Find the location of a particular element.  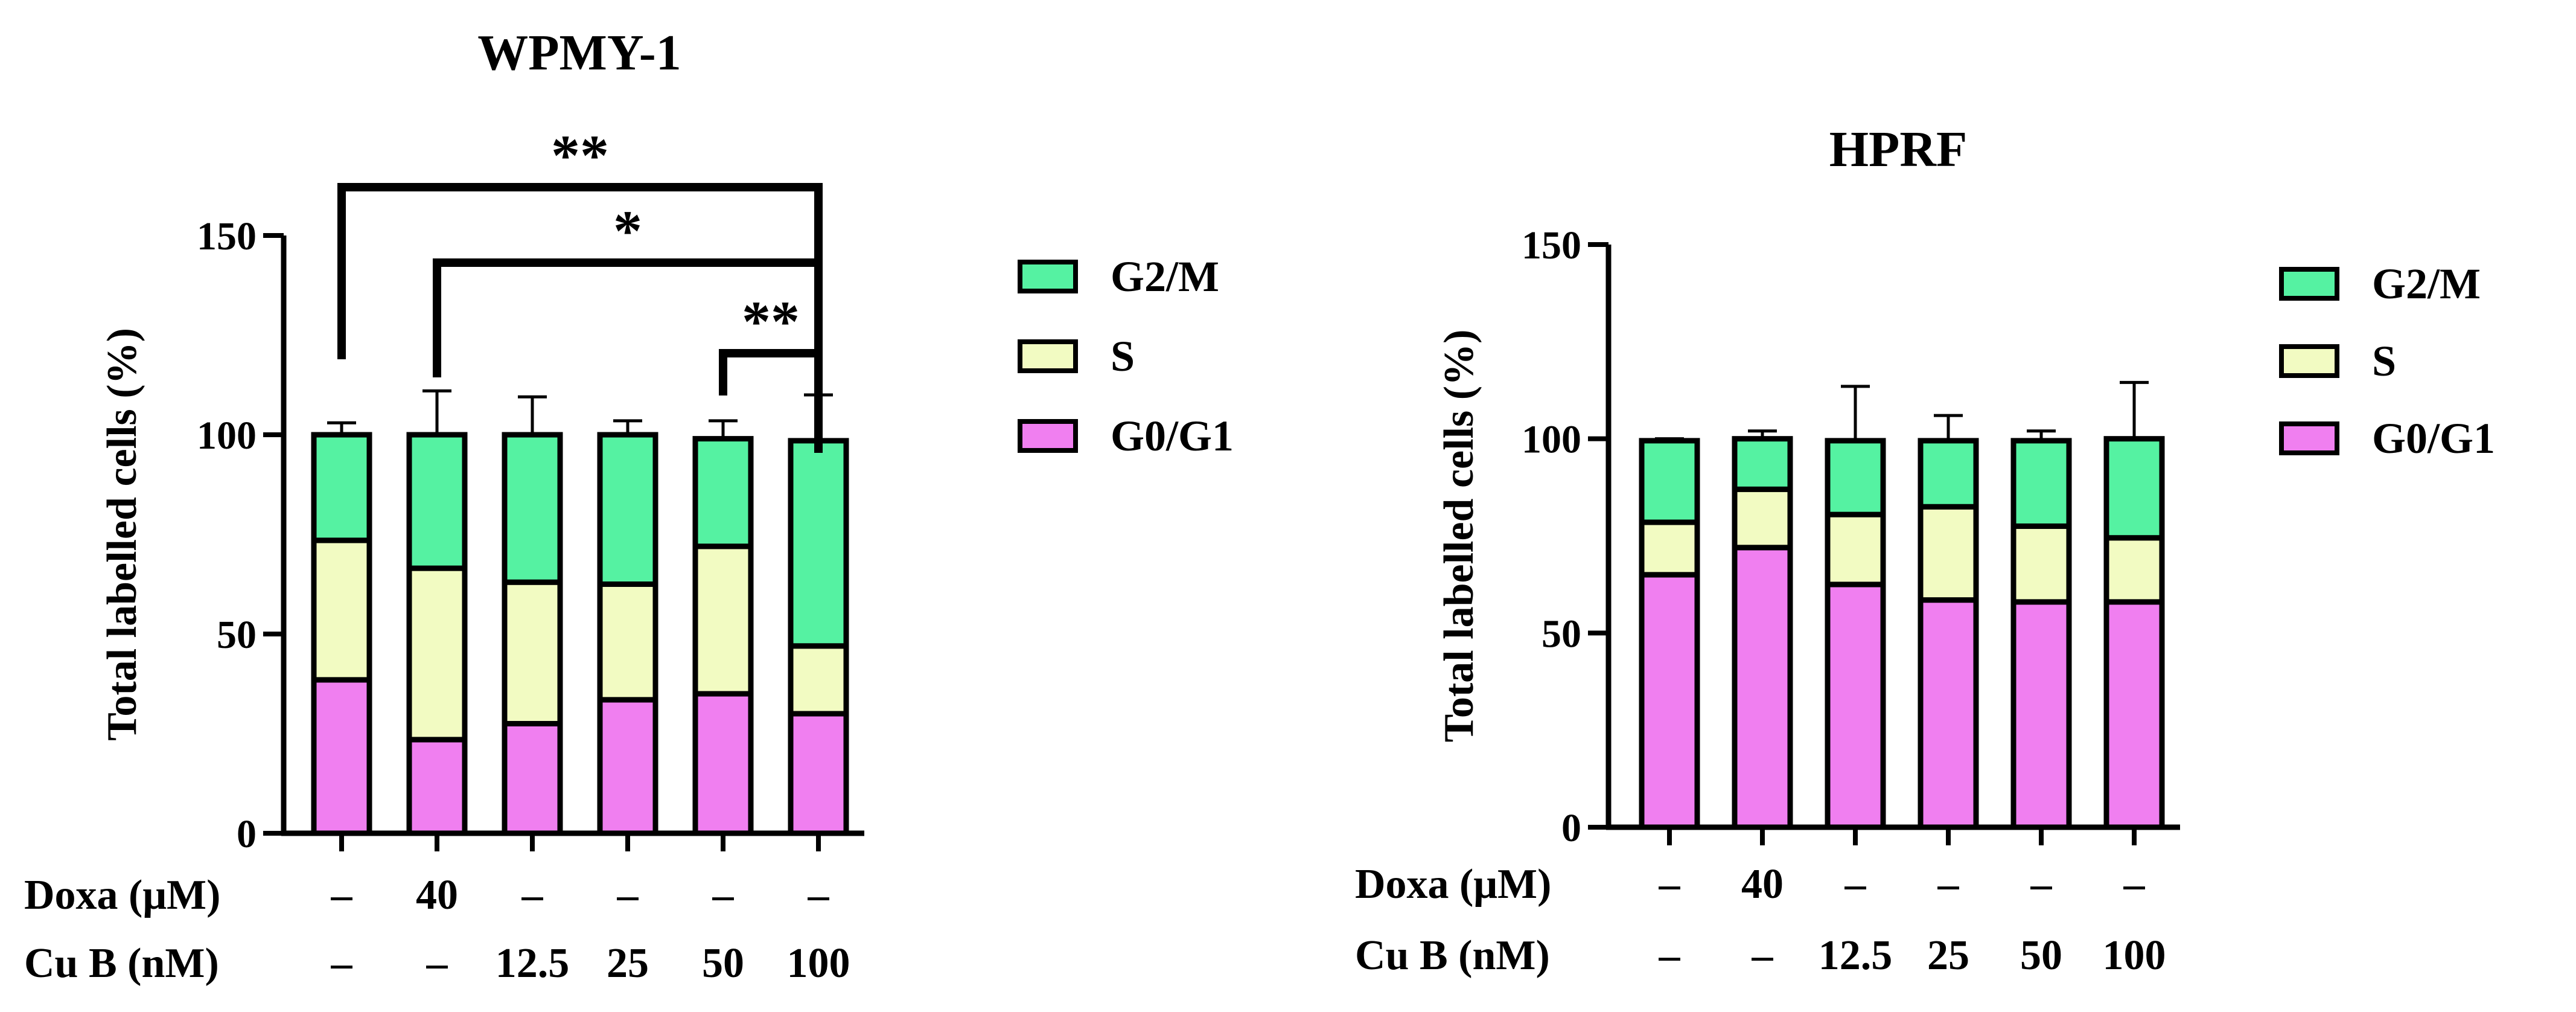

significance-bracket is located at coordinates (771, 401).